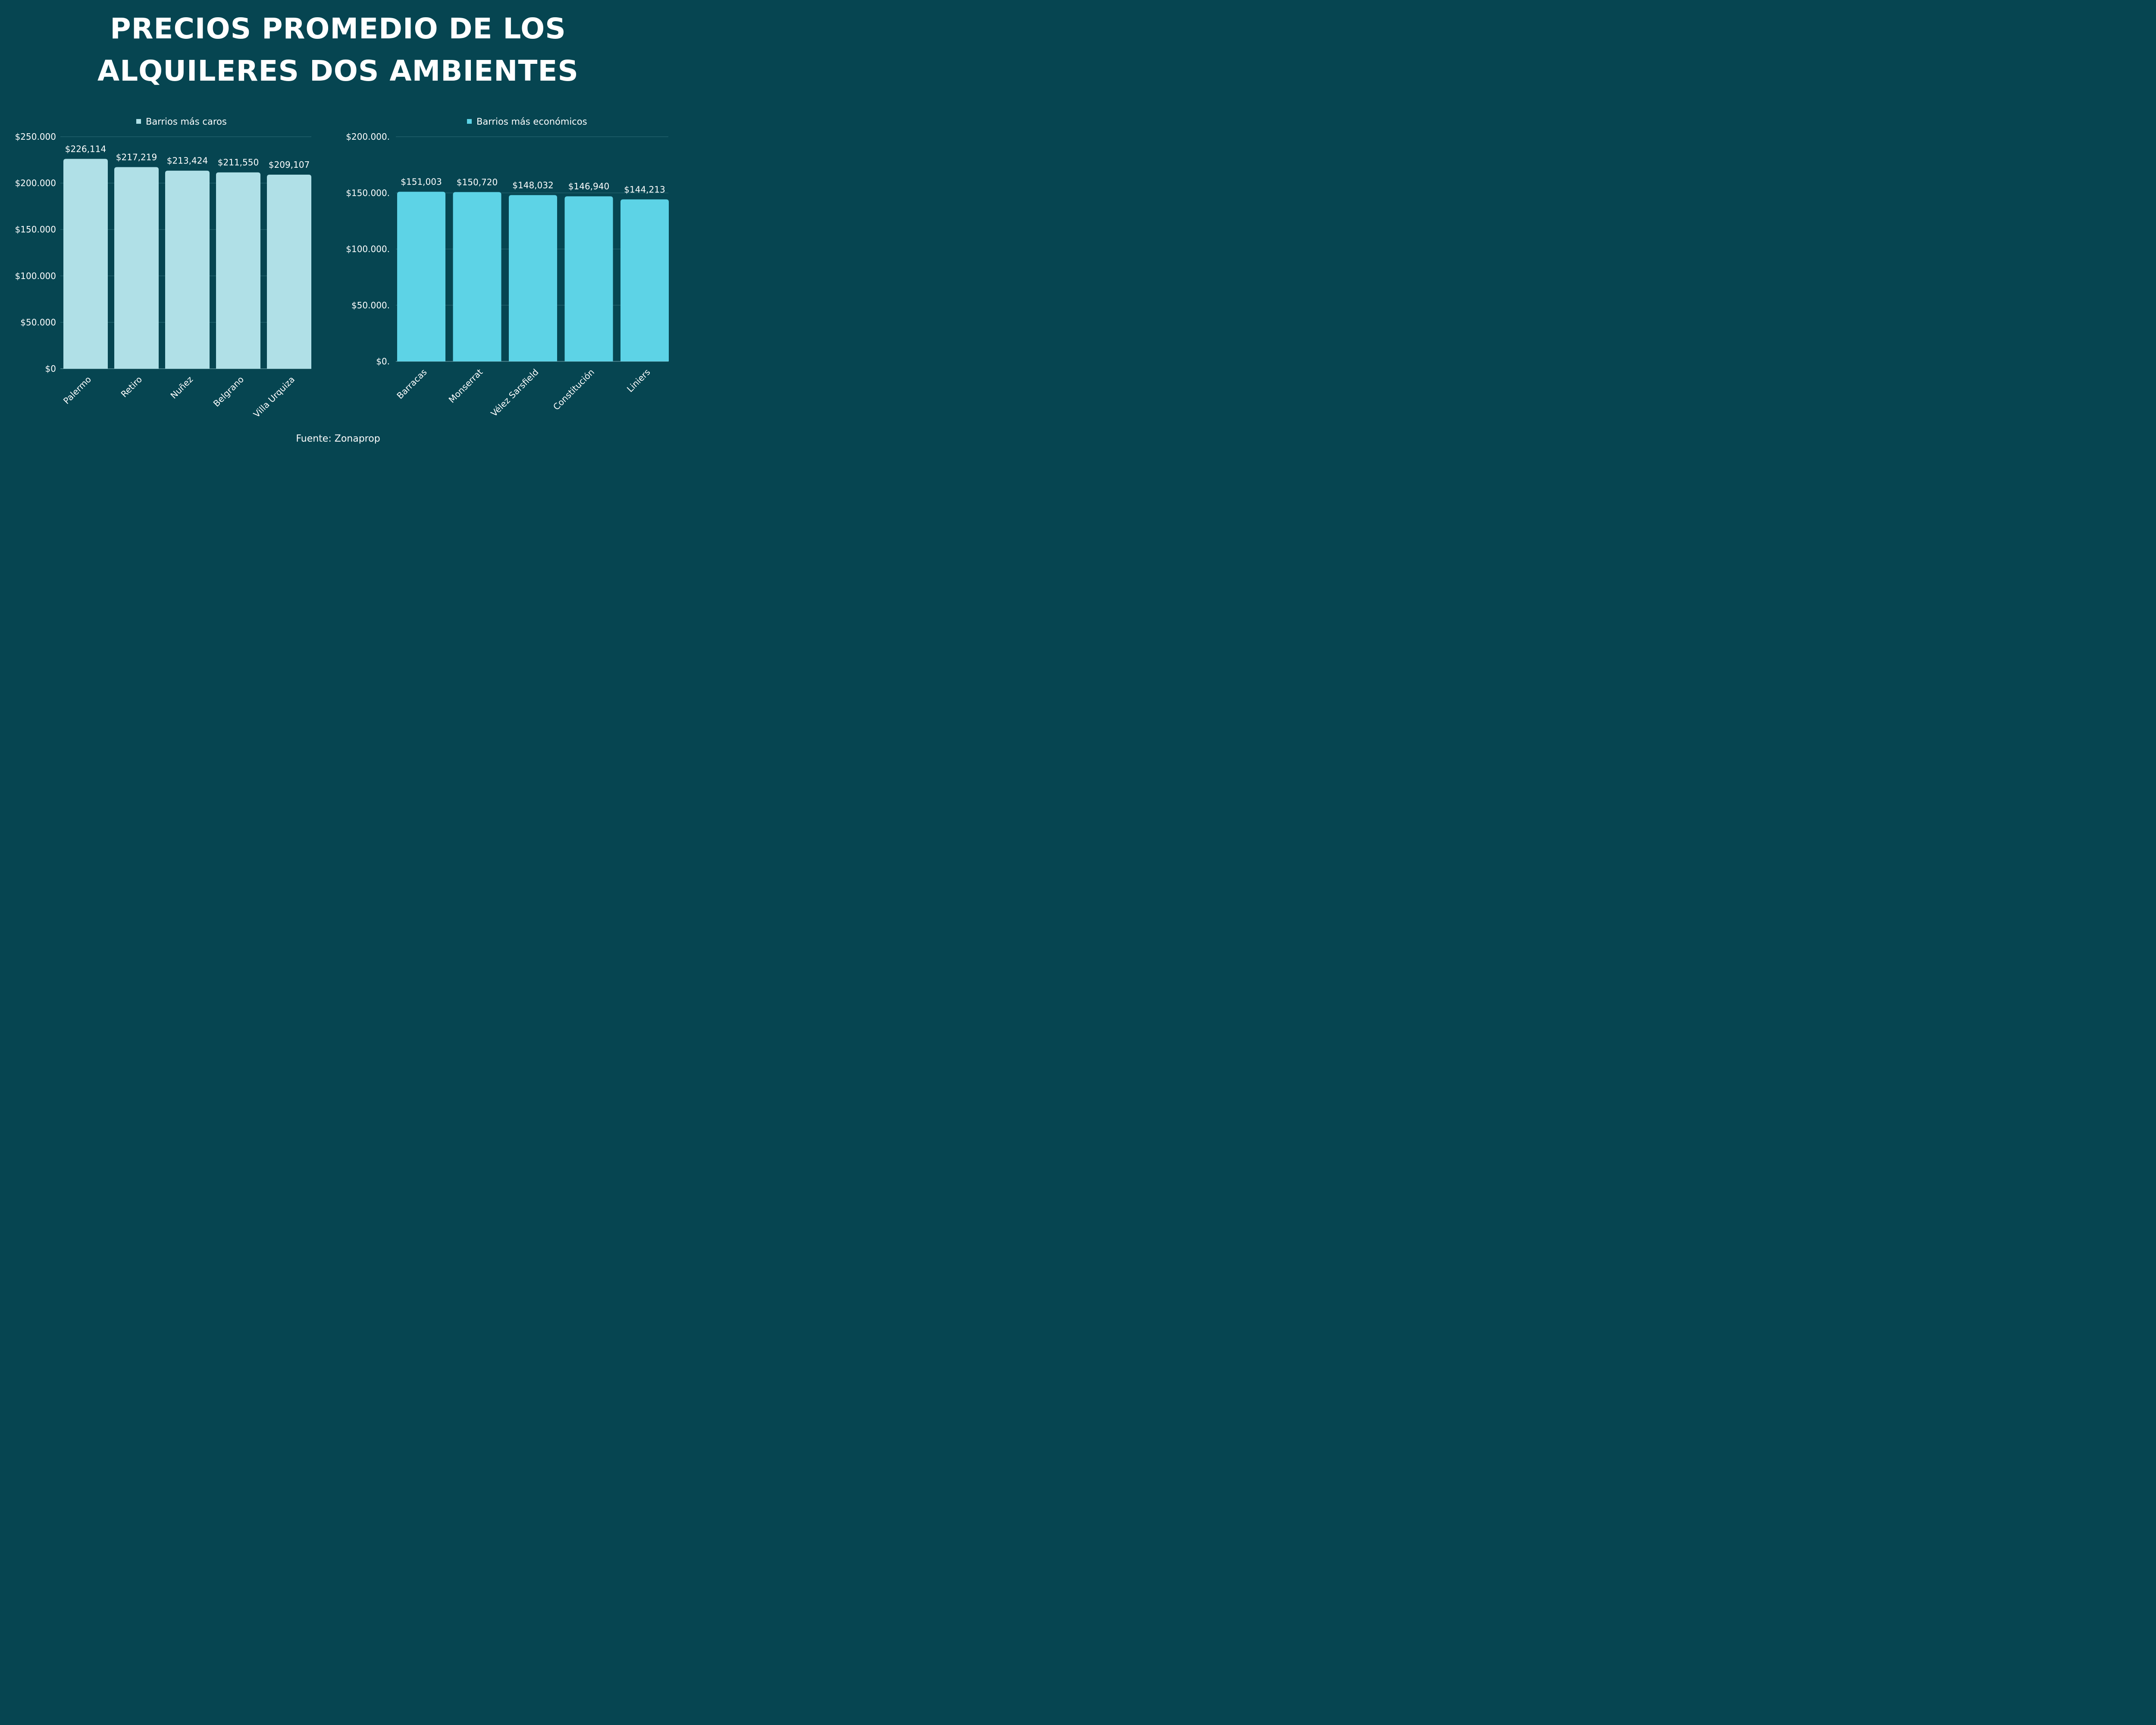  I want to click on chart2-y-tick-label: $150.000., so click(368, 193).